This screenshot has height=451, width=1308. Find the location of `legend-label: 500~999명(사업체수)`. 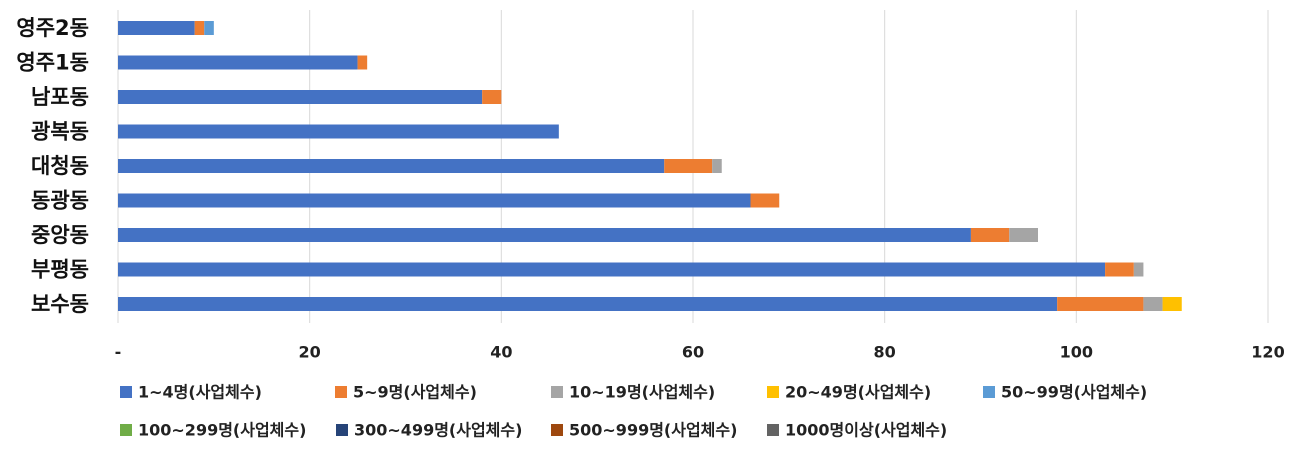

legend-label: 500~999명(사업체수) is located at coordinates (653, 430).